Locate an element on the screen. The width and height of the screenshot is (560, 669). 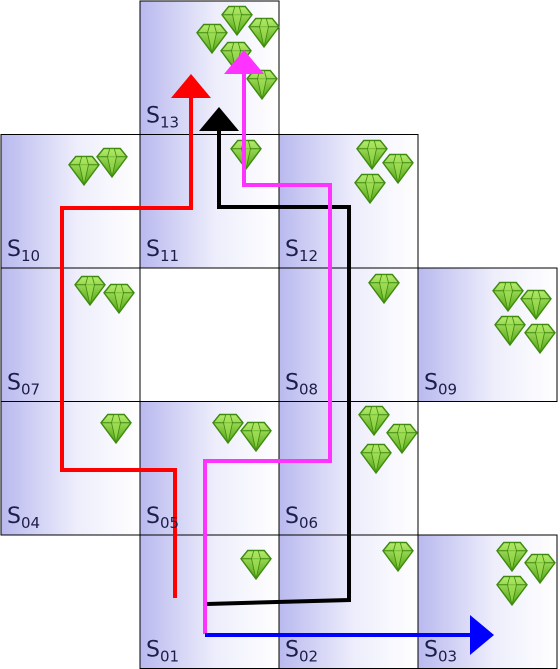
cell-label-s08: S08 is located at coordinates (301, 385).